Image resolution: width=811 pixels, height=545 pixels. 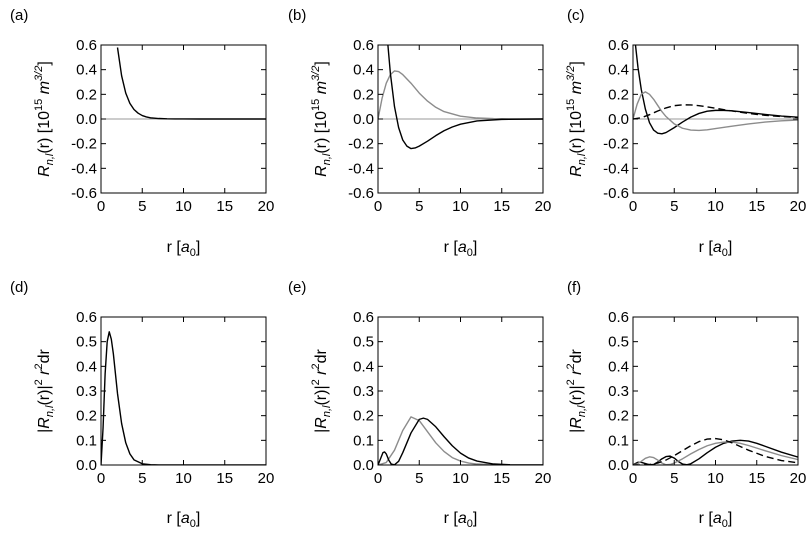 What do you see at coordinates (19, 15) in the screenshot?
I see `panel-label-a: (a)` at bounding box center [19, 15].